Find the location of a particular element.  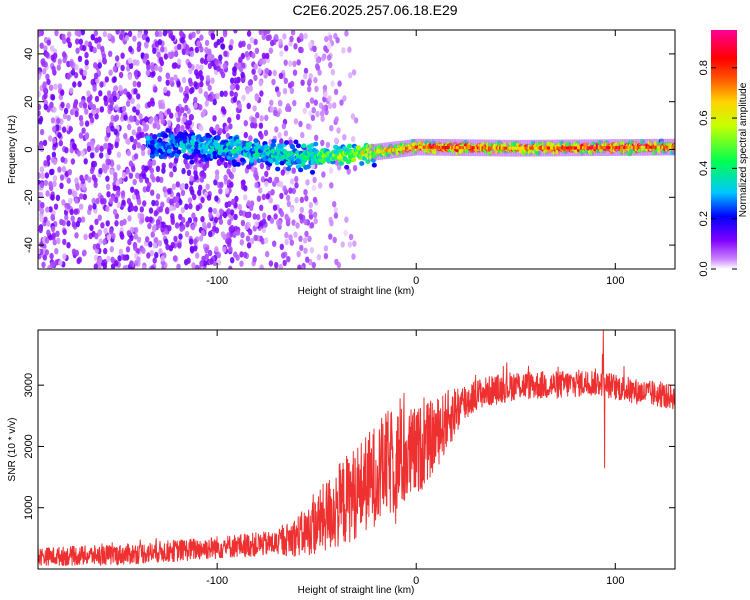

y-tick-label: 0 is located at coordinates (29, 149).